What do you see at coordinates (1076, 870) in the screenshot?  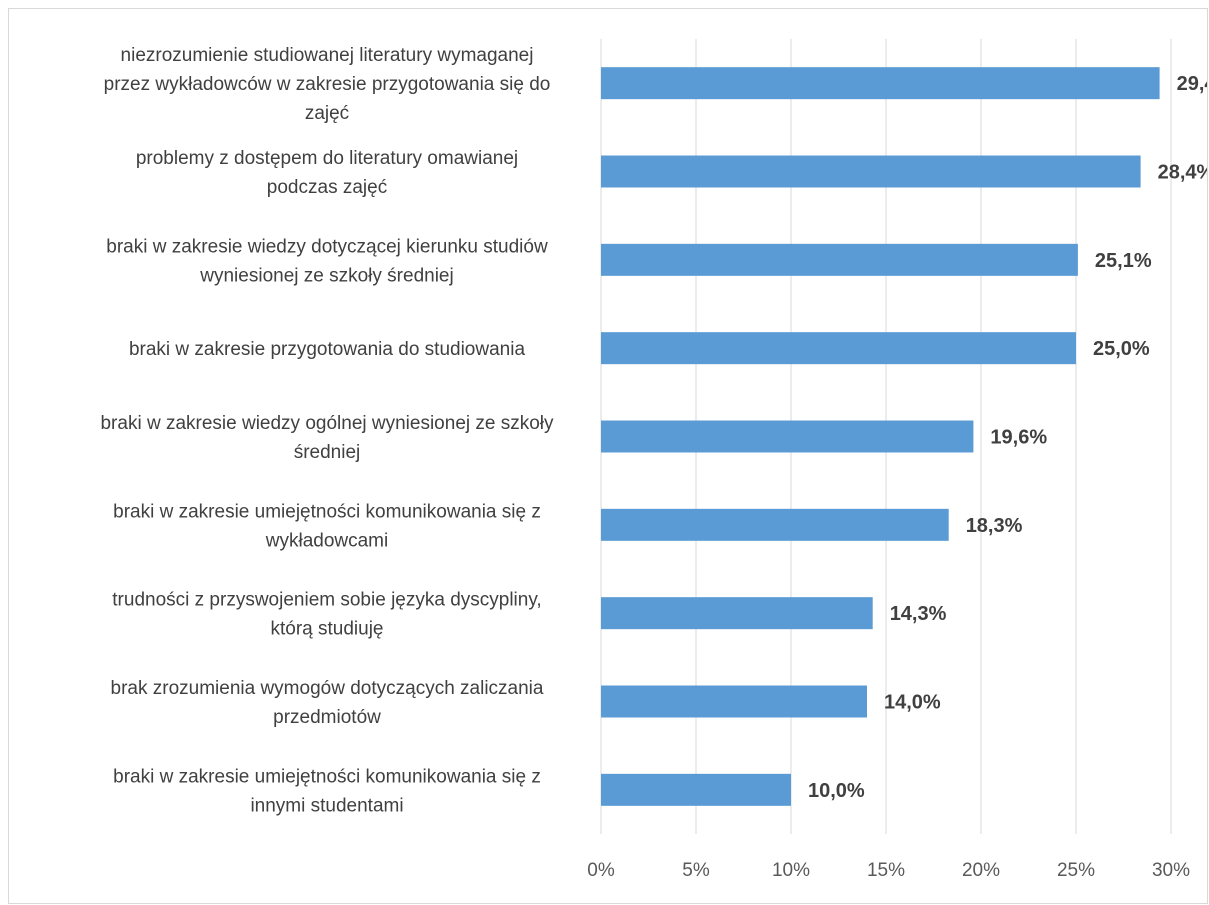 I see `x-tick-label: 25%` at bounding box center [1076, 870].